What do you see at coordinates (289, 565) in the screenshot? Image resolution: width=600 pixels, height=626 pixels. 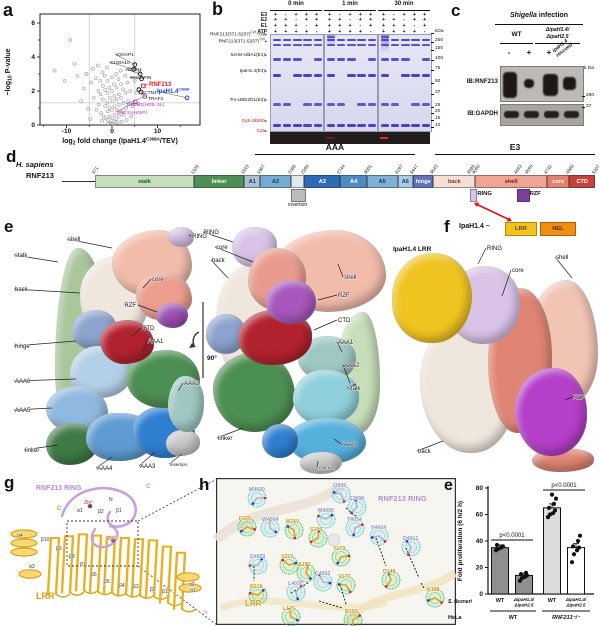 I see `density-mesh` at bounding box center [289, 565].